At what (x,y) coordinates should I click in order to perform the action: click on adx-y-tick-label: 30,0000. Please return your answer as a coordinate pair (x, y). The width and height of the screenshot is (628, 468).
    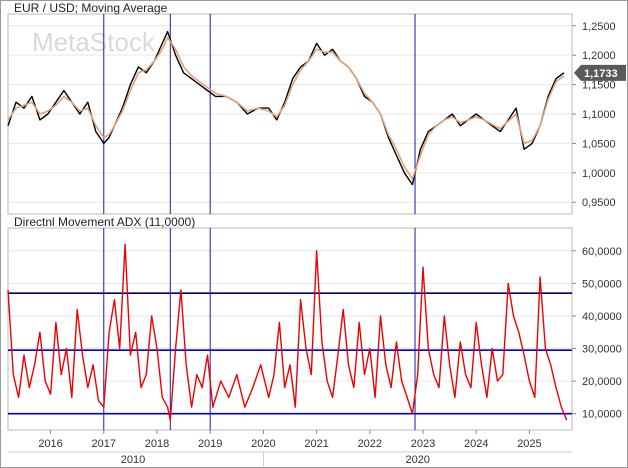
    Looking at the image, I should click on (602, 350).